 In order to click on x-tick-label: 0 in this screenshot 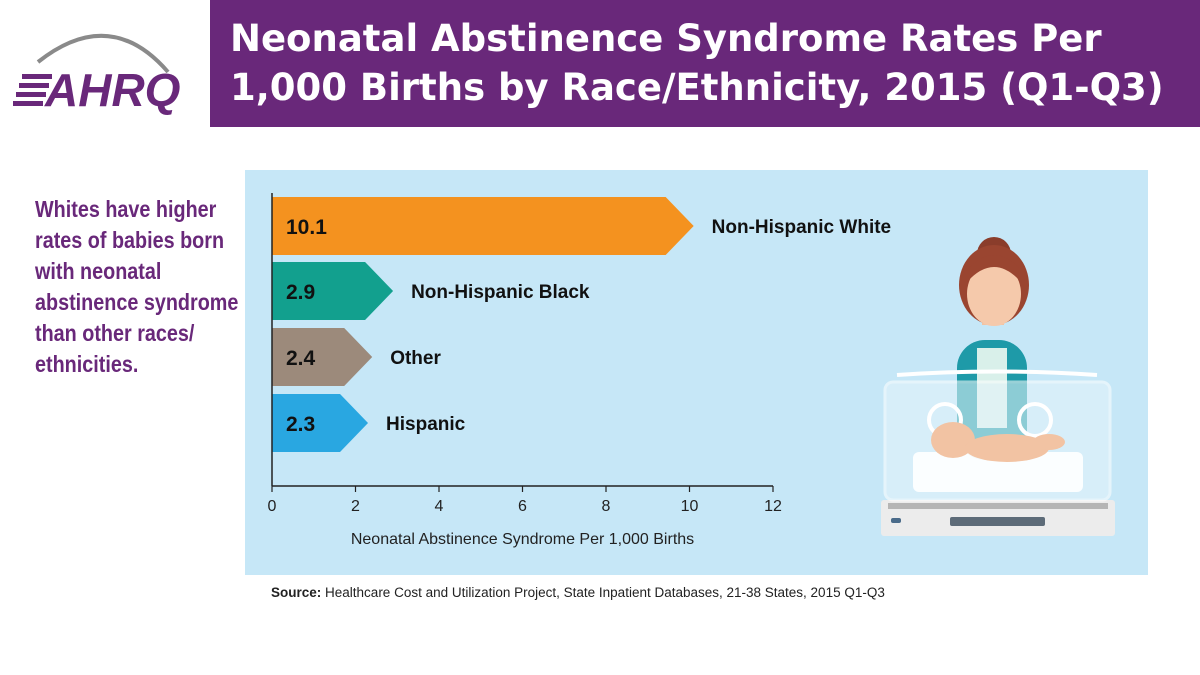, I will do `click(272, 506)`.